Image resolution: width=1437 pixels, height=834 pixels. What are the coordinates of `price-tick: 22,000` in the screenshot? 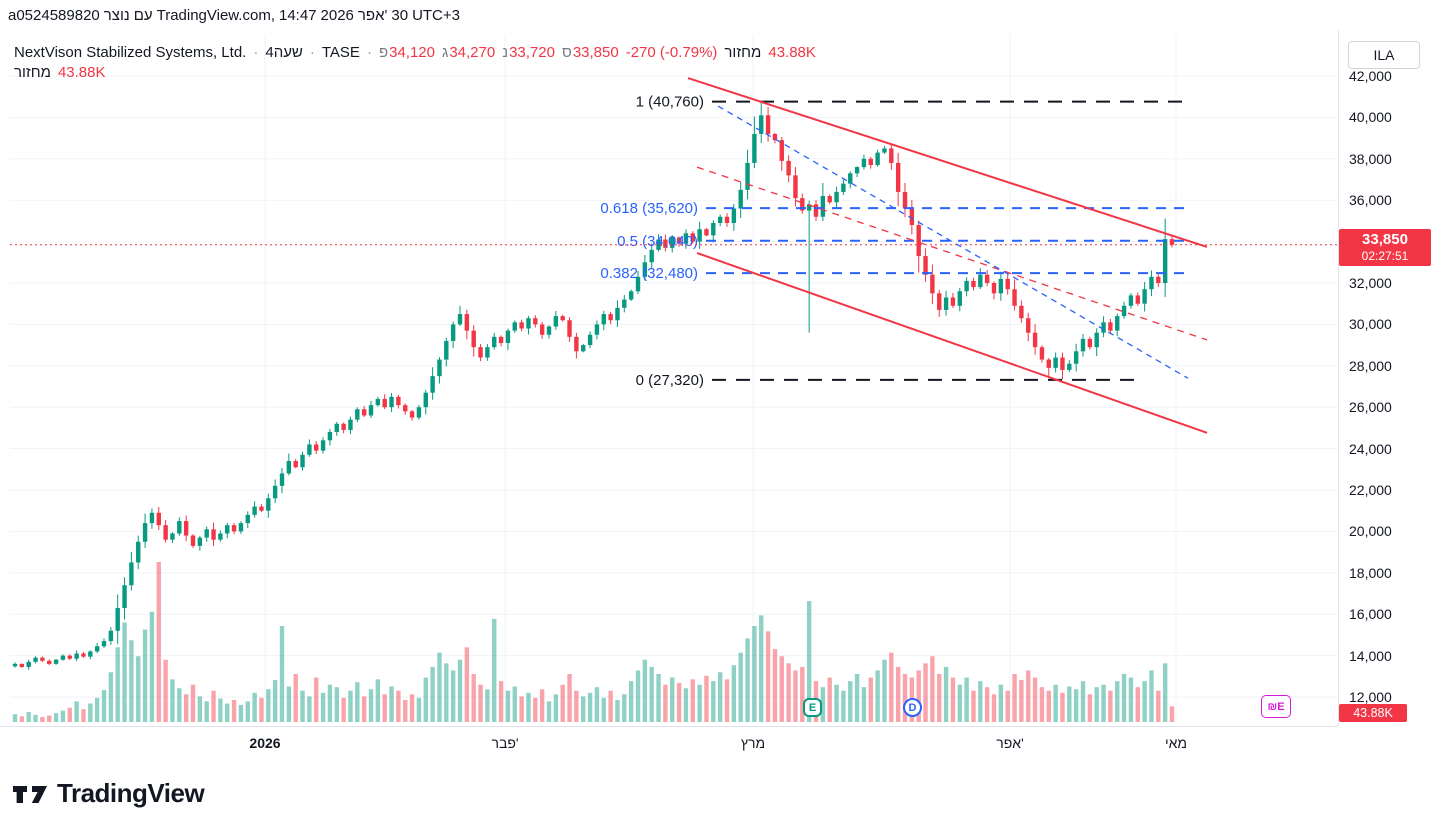 It's located at (1370, 490).